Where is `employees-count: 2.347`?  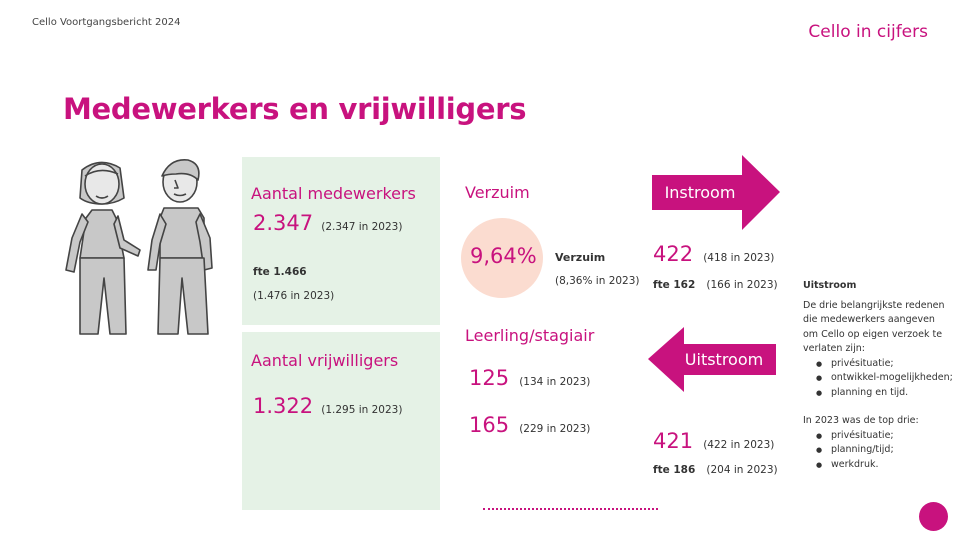
employees-count: 2.347 is located at coordinates (283, 223).